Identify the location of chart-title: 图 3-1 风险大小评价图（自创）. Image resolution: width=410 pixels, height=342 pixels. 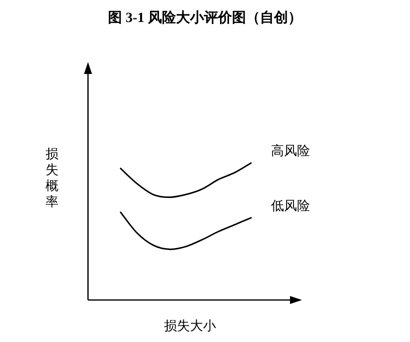
(205, 18).